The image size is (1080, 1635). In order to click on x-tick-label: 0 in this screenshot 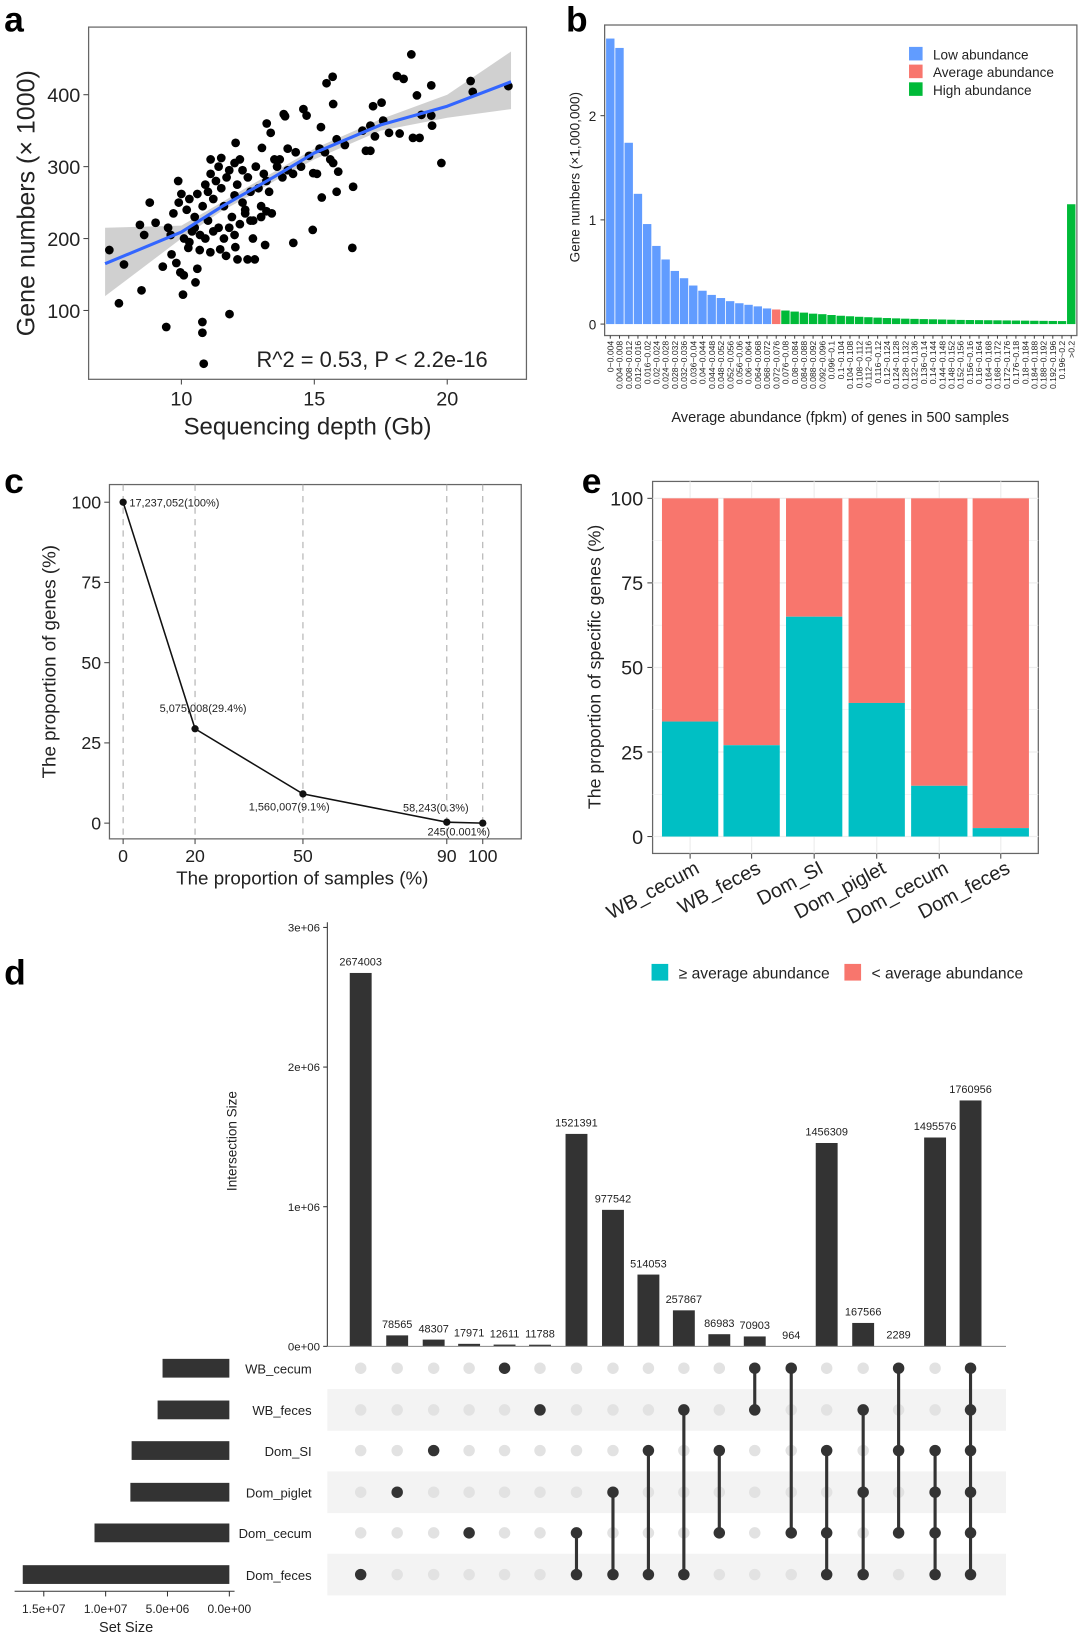, I will do `click(123, 856)`.